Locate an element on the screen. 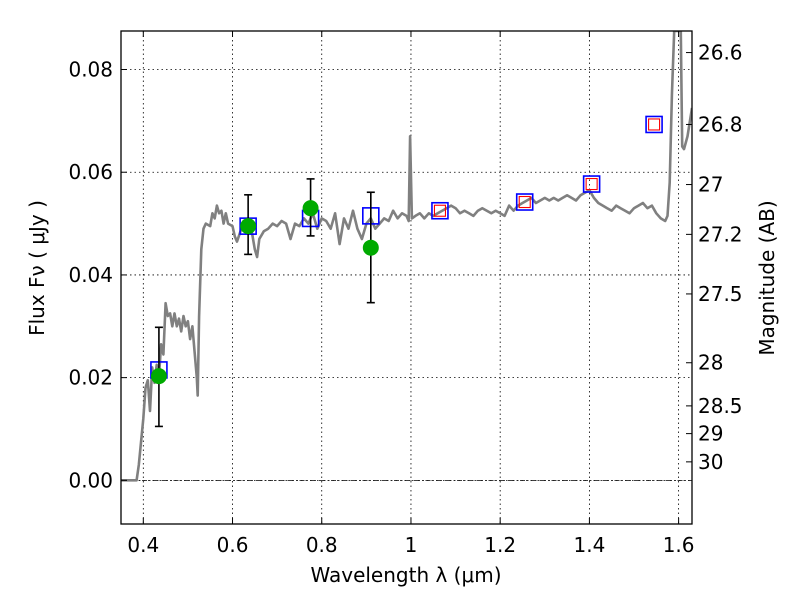  x-axis-label: Wavelength λ (μm) is located at coordinates (405, 575).